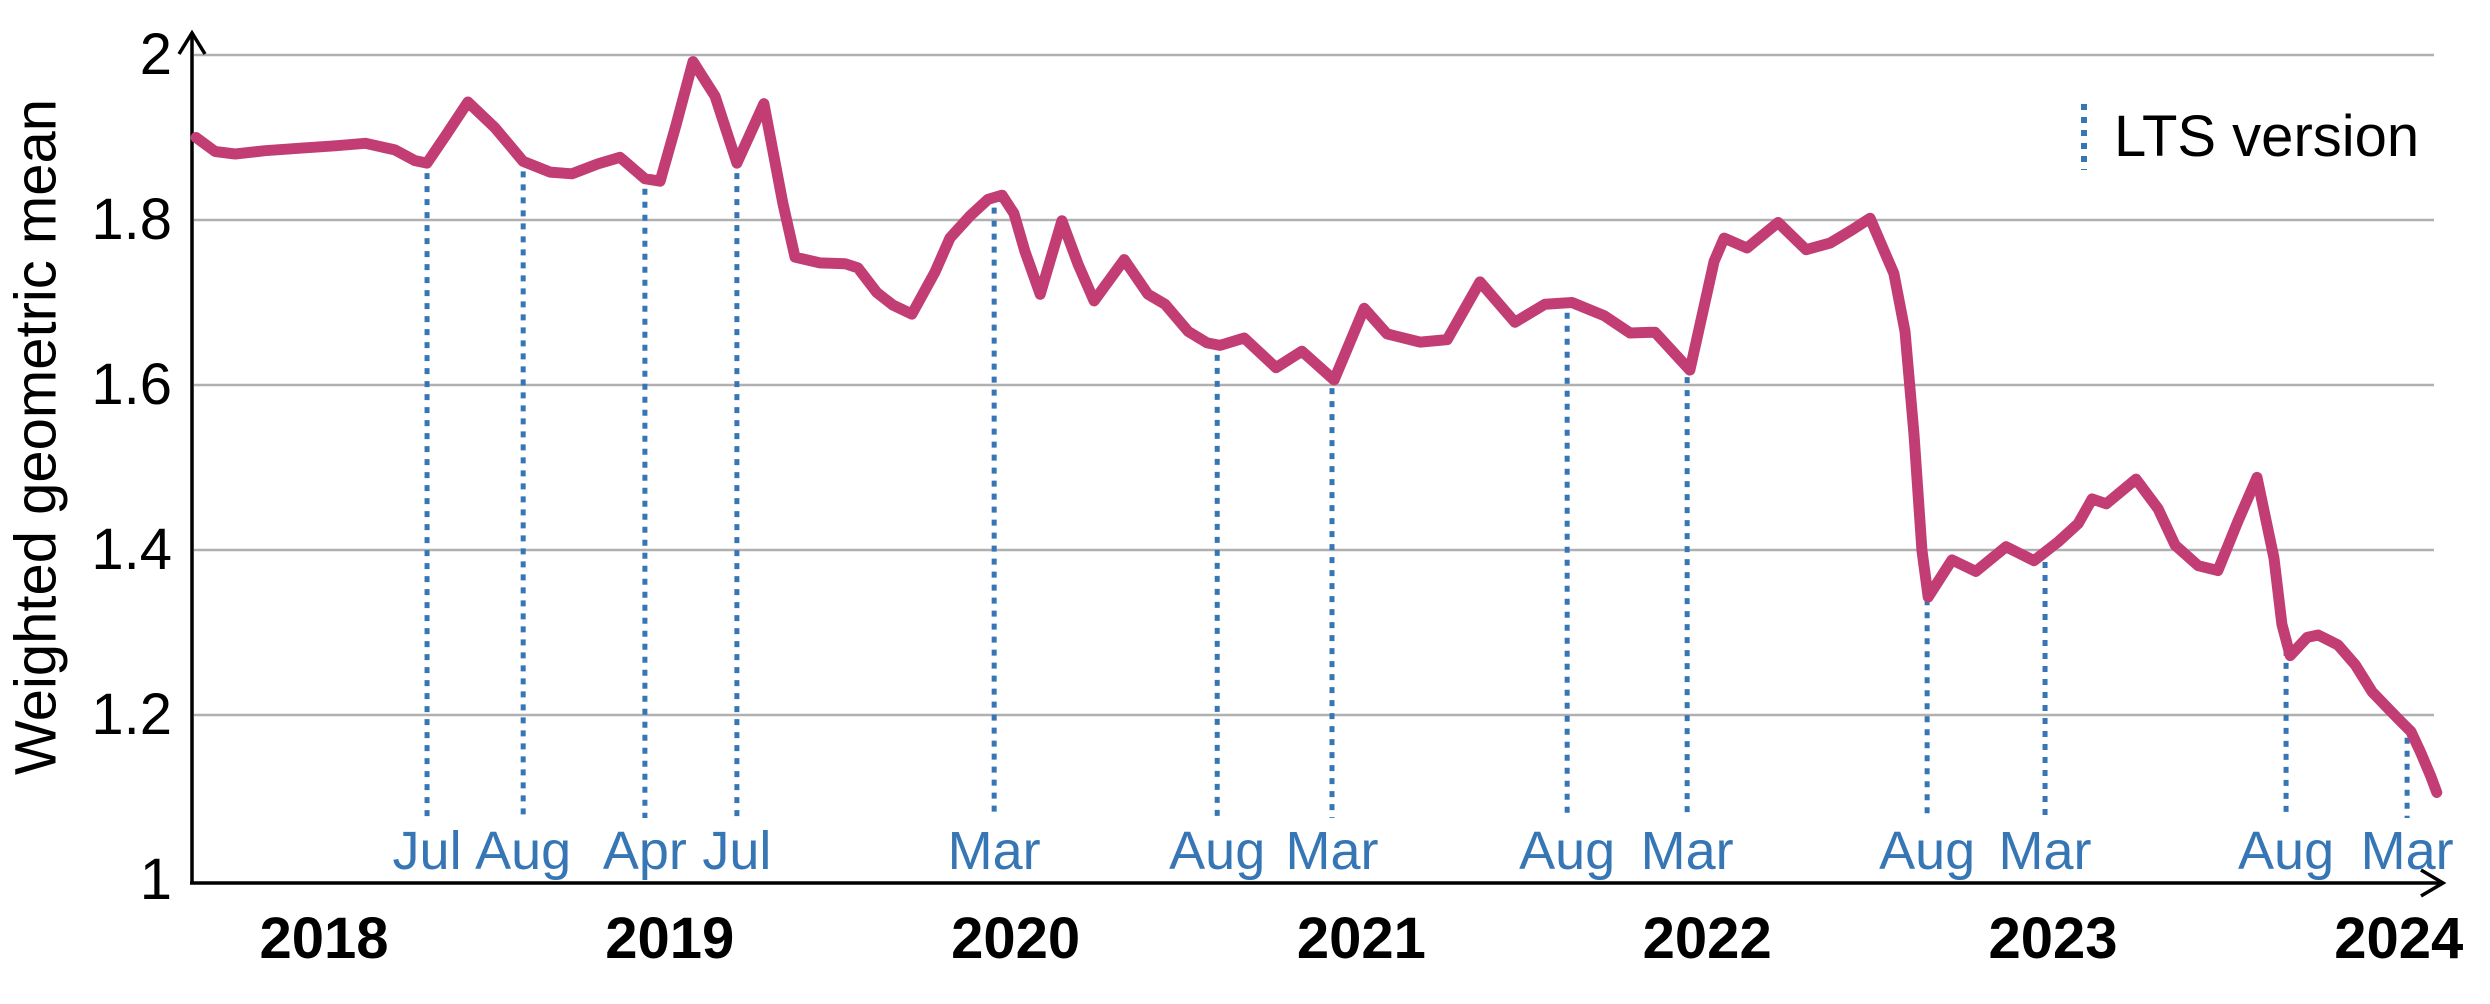 Image resolution: width=2490 pixels, height=1004 pixels. What do you see at coordinates (2084, 137) in the screenshot?
I see `lts-dotted-line-icon` at bounding box center [2084, 137].